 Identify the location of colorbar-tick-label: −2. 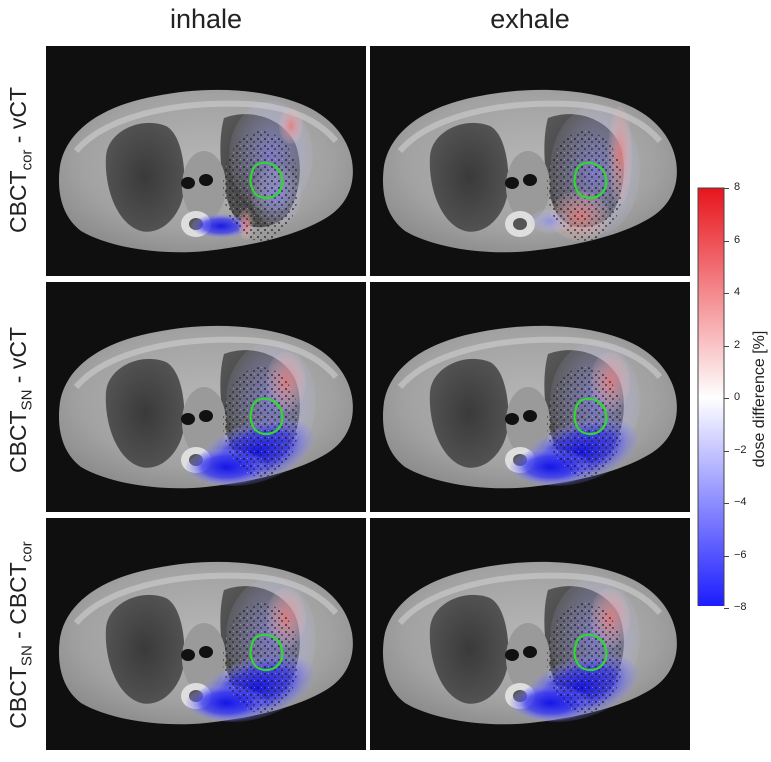
(740, 449).